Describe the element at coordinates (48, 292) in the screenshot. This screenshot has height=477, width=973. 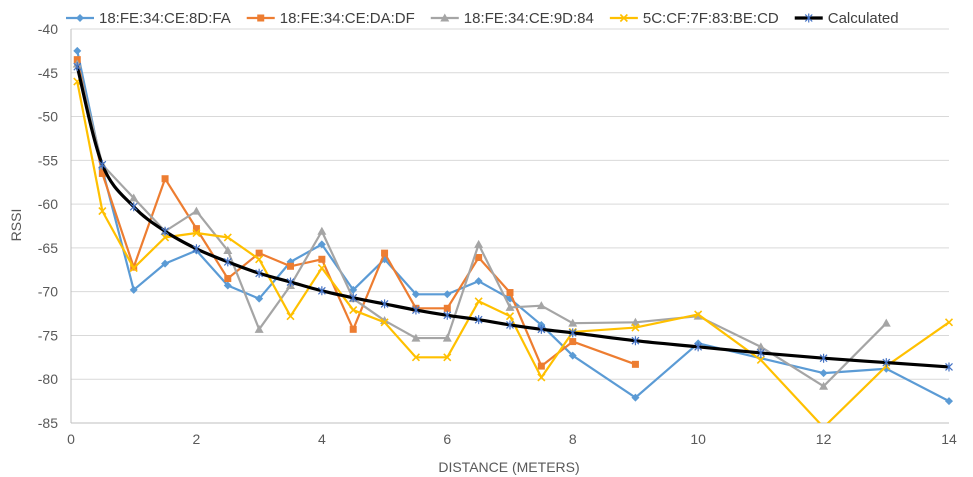
I see `y-tick-label: -70` at that location.